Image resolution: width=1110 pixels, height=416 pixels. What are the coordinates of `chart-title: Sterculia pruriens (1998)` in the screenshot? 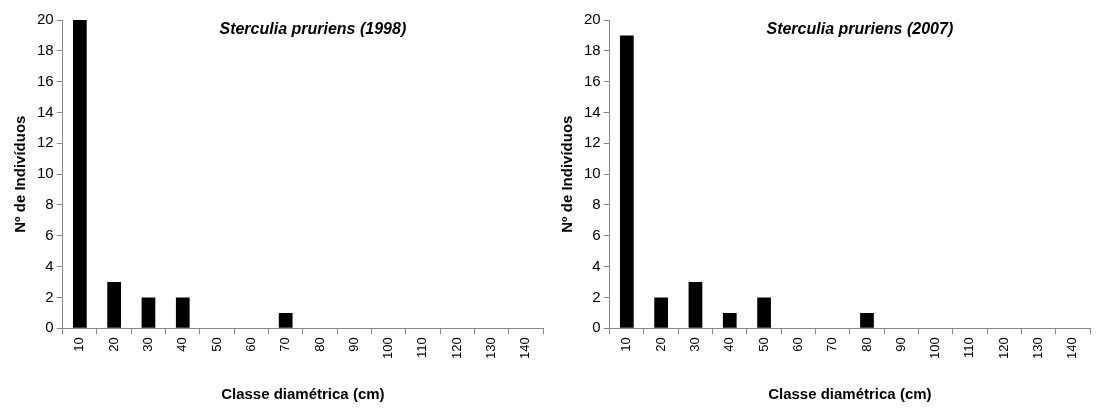 It's located at (313, 29).